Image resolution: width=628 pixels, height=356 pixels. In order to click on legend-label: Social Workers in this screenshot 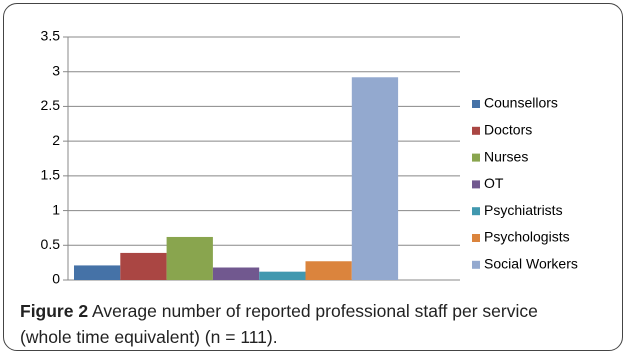, I will do `click(531, 264)`.